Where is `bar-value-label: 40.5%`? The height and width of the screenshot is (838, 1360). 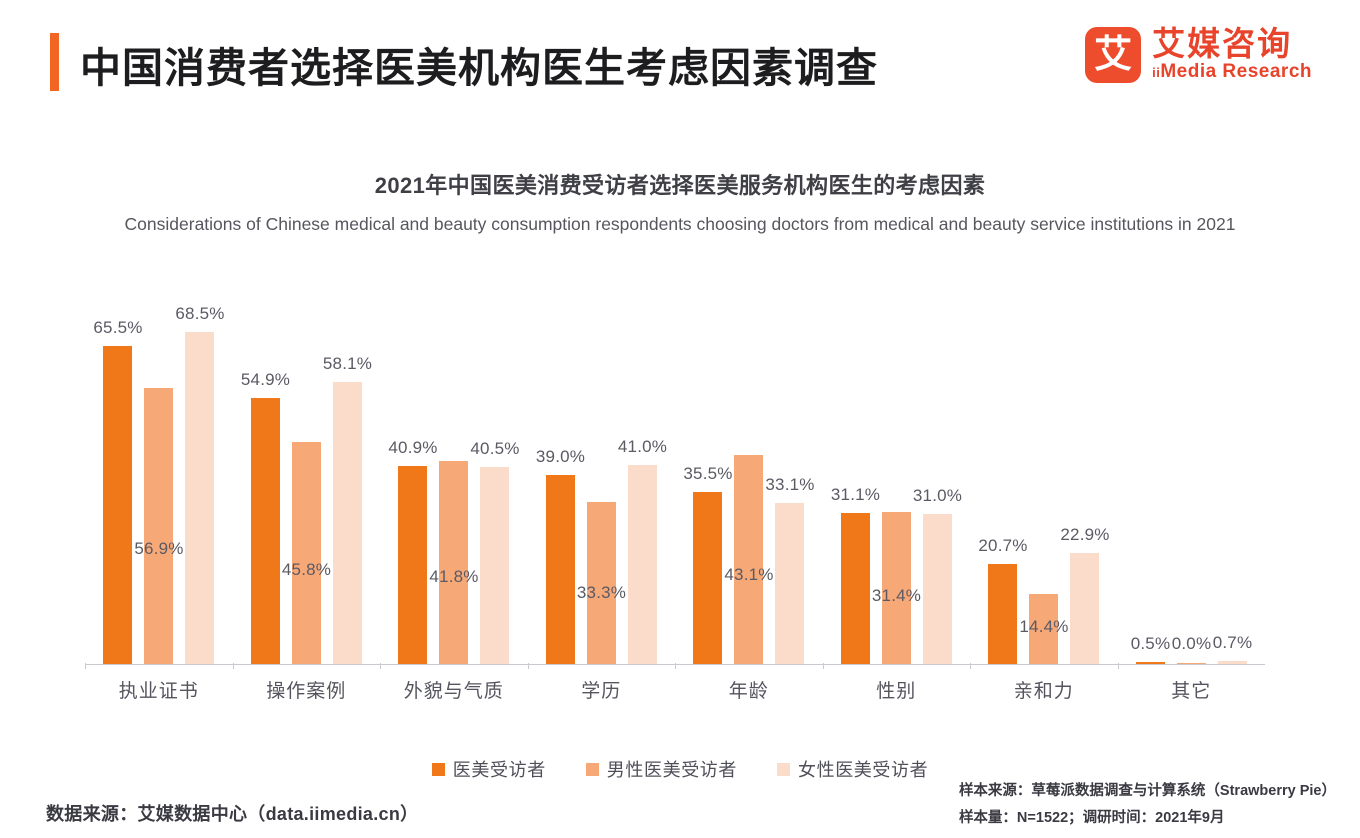 bar-value-label: 40.5% is located at coordinates (495, 449).